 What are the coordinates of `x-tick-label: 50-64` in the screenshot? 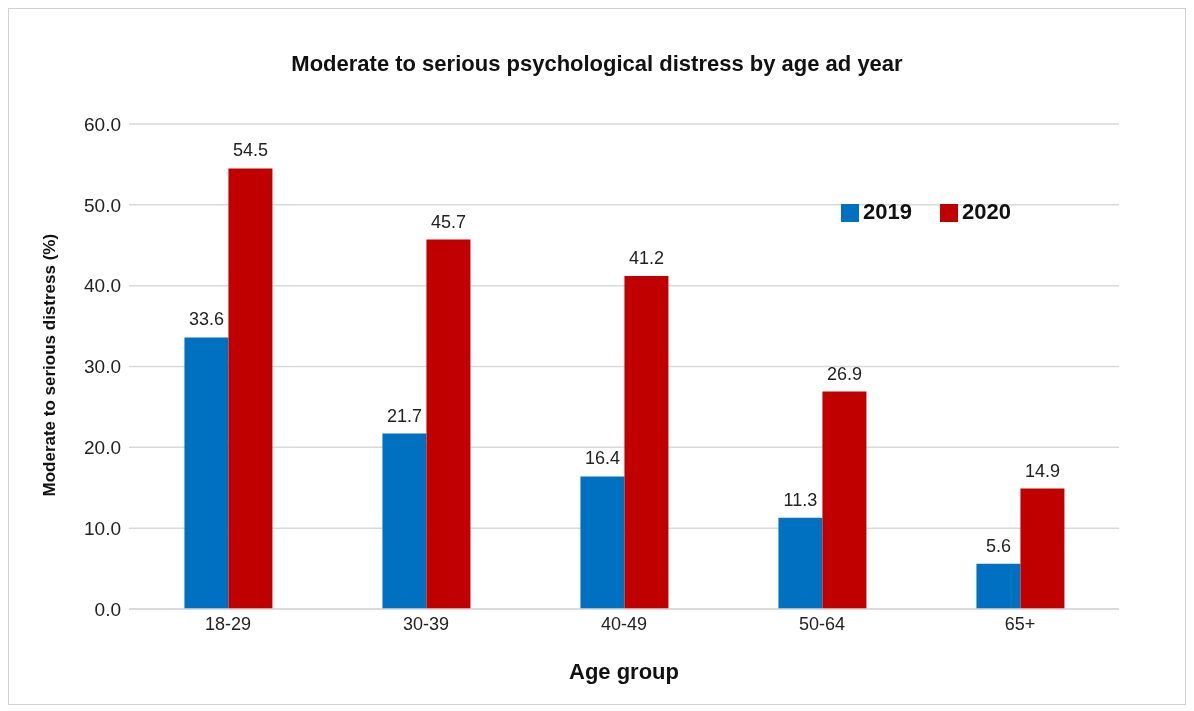 It's located at (822, 623).